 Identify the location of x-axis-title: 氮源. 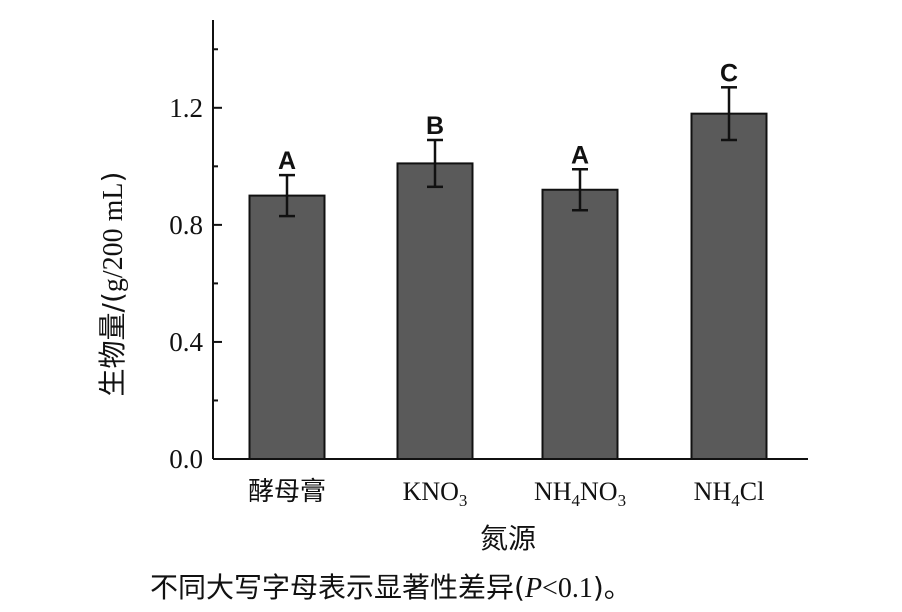
(508, 538).